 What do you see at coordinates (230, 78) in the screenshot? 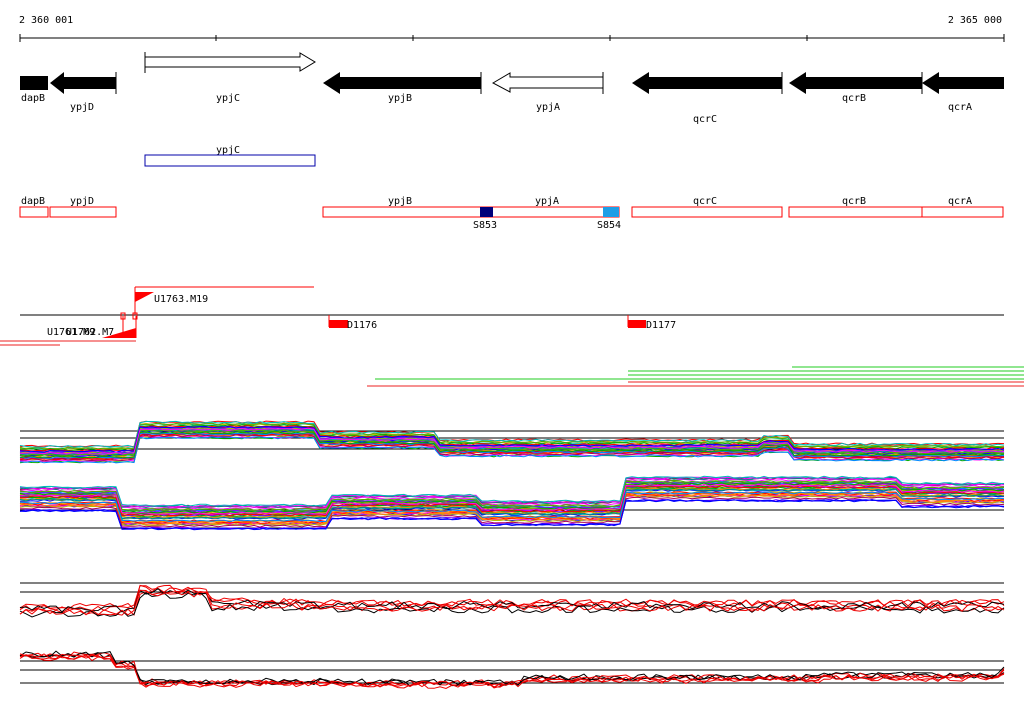
I see `gene-ypjC: ypjC` at bounding box center [230, 78].